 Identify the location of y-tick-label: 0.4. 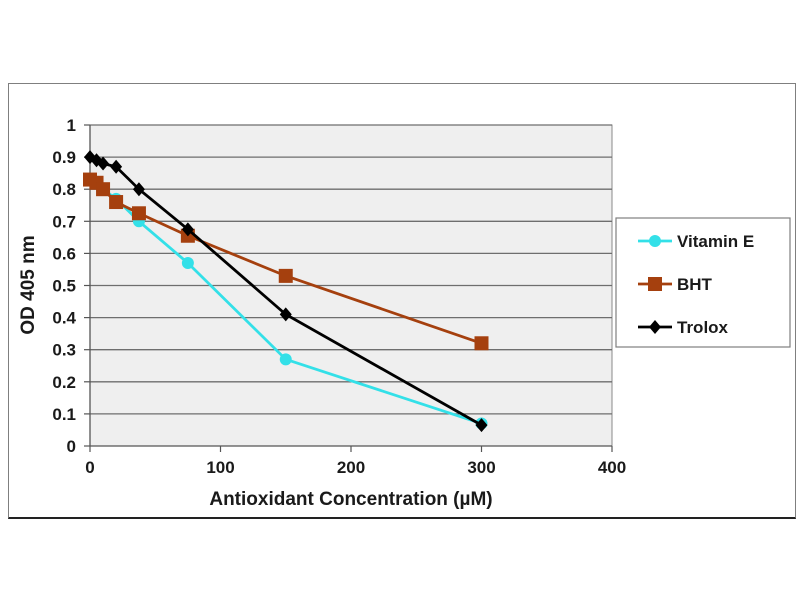
(64, 318).